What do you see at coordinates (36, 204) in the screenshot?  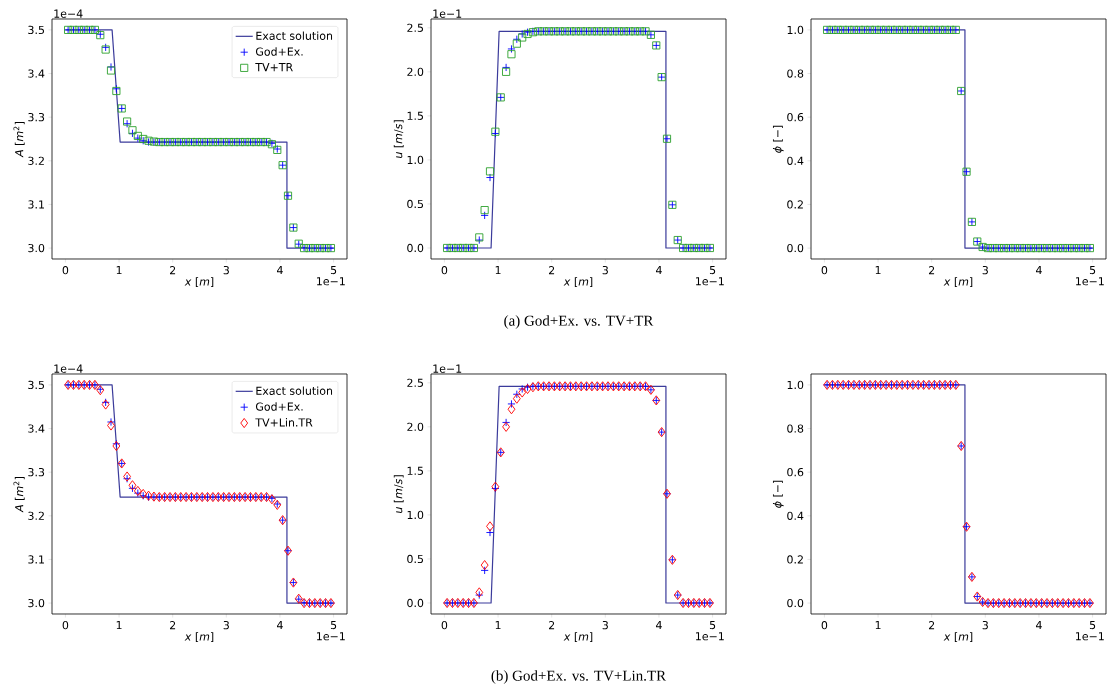 I see `y-tick-label: 3.1` at bounding box center [36, 204].